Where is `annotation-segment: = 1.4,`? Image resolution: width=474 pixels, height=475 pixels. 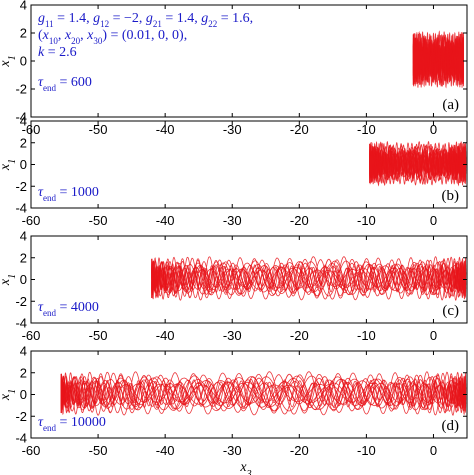
annotation-segment: = 1.4, is located at coordinates (181, 18).